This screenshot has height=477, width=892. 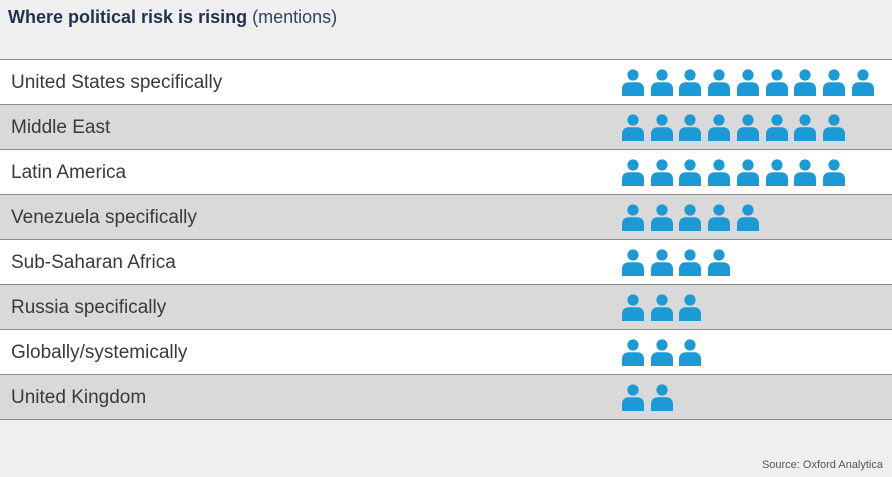 I want to click on chart-row: Globally/systemically, so click(x=446, y=352).